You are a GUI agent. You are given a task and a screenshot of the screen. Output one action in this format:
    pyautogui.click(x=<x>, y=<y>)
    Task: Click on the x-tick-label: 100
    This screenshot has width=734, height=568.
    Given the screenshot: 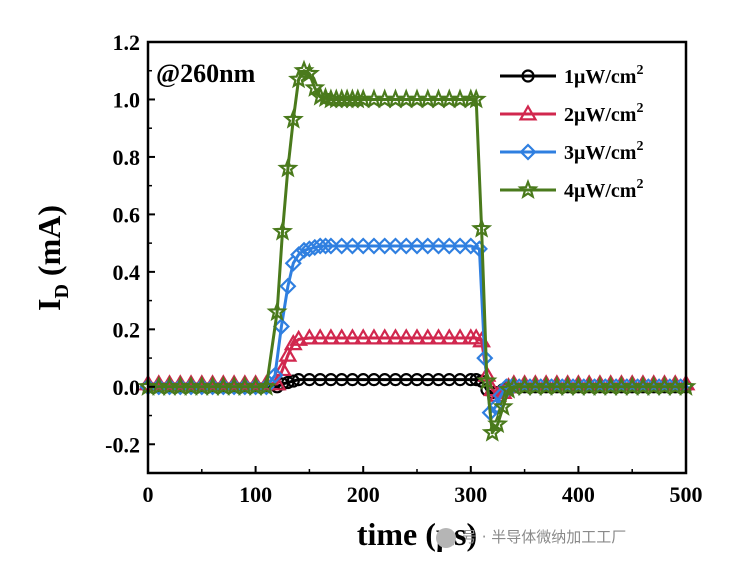 What is the action you would take?
    pyautogui.click(x=255, y=494)
    